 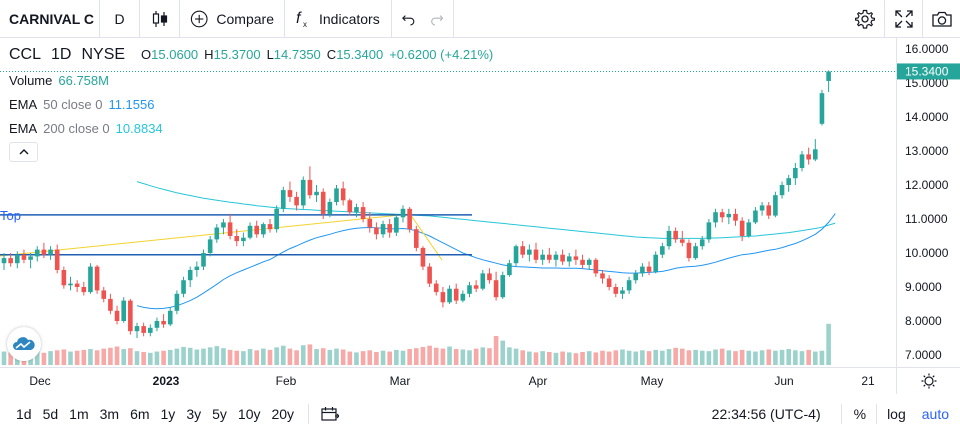 I want to click on redo-icon, so click(x=437, y=19).